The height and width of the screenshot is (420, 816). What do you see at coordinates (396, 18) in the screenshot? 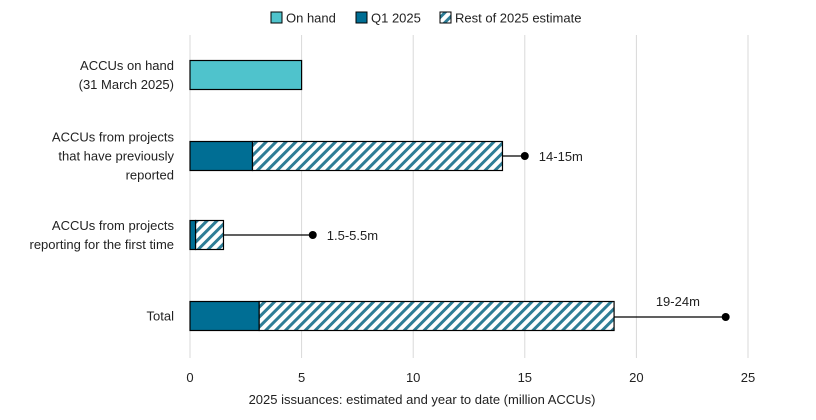
I see `legend-label: Q1 2025` at bounding box center [396, 18].